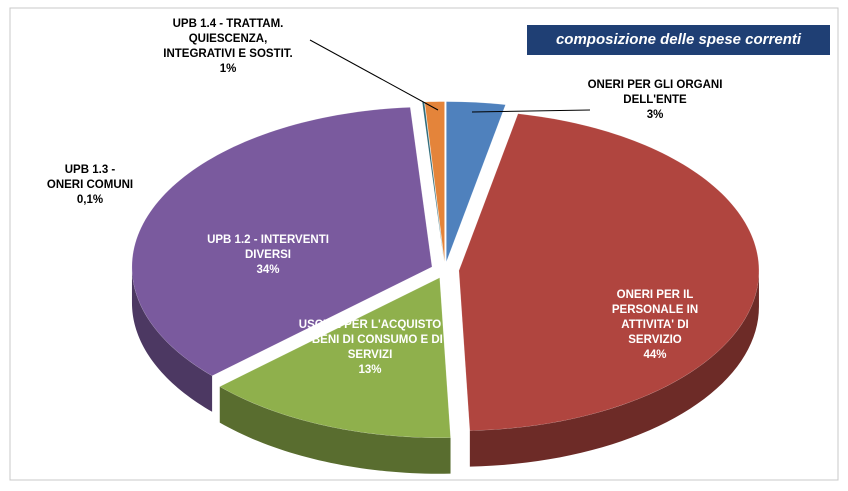  What do you see at coordinates (90, 177) in the screenshot?
I see `category-label: UPB 1.3 - ONERI COMUNI` at bounding box center [90, 177].